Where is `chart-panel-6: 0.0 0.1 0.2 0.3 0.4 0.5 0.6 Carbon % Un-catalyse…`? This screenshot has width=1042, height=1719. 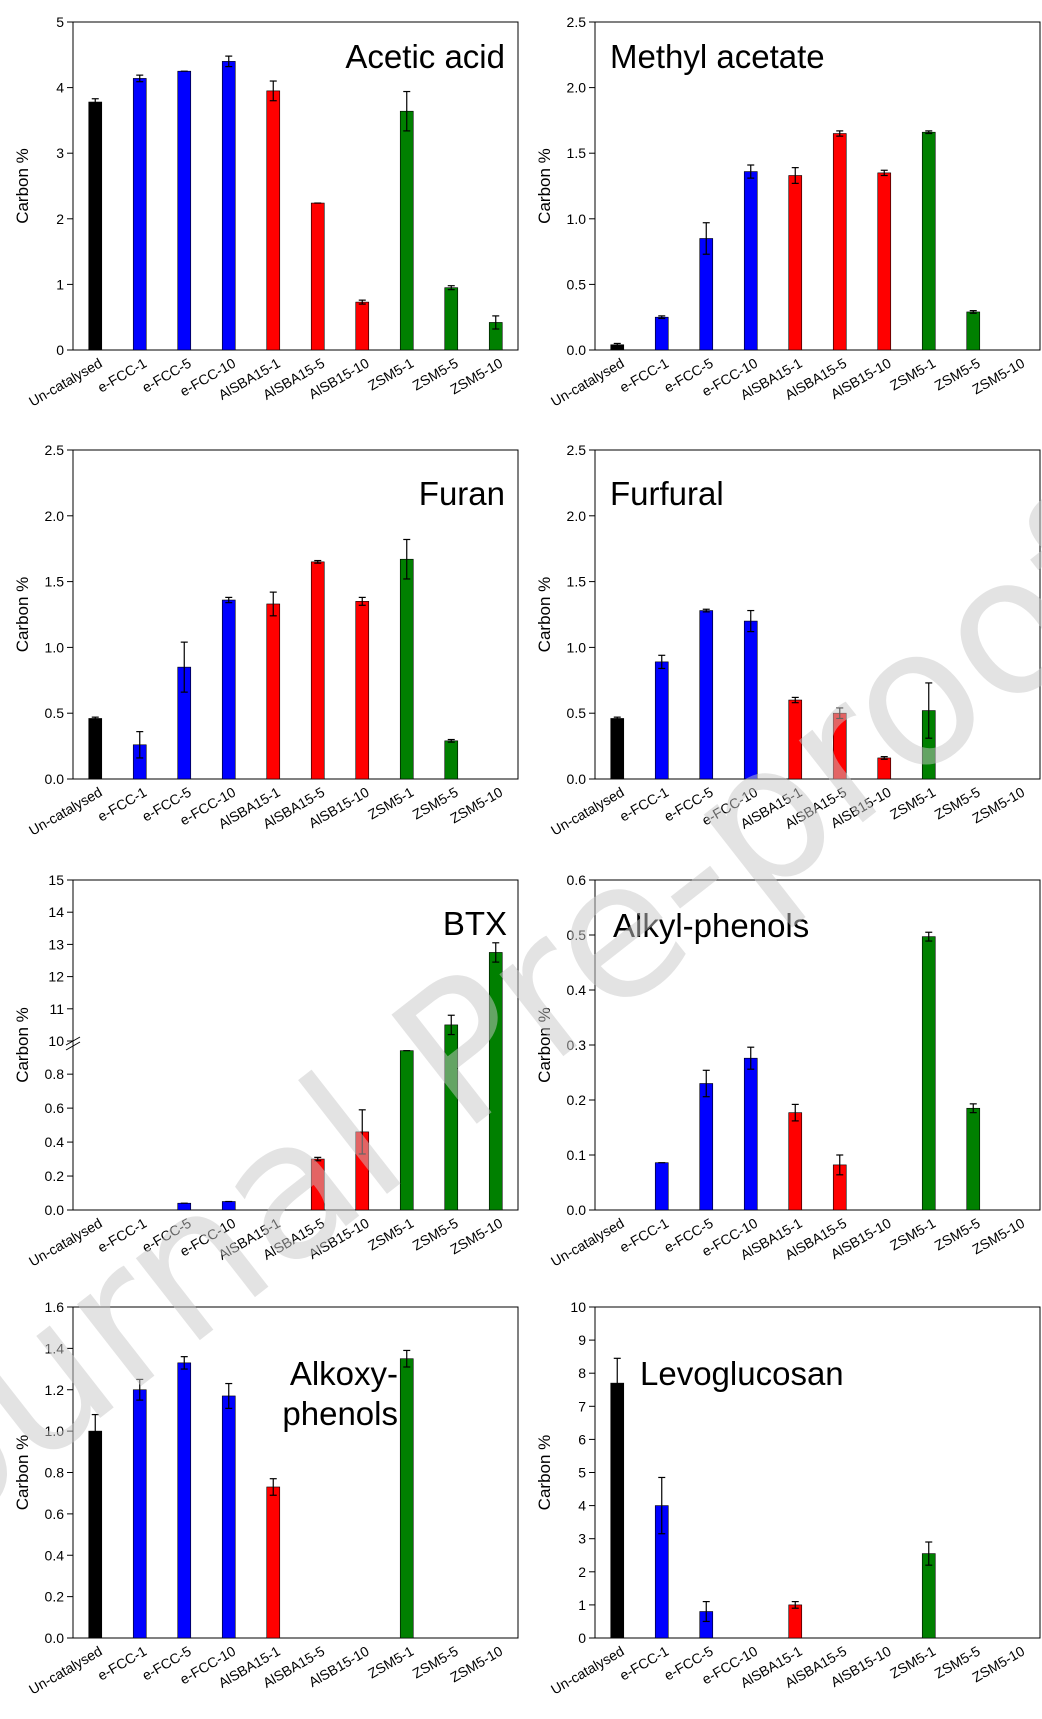
chart-panel-6: 0.0 0.1 0.2 0.3 0.4 0.5 0.6 Carbon % Un-catalyse… is located at coordinates (788, 1071).